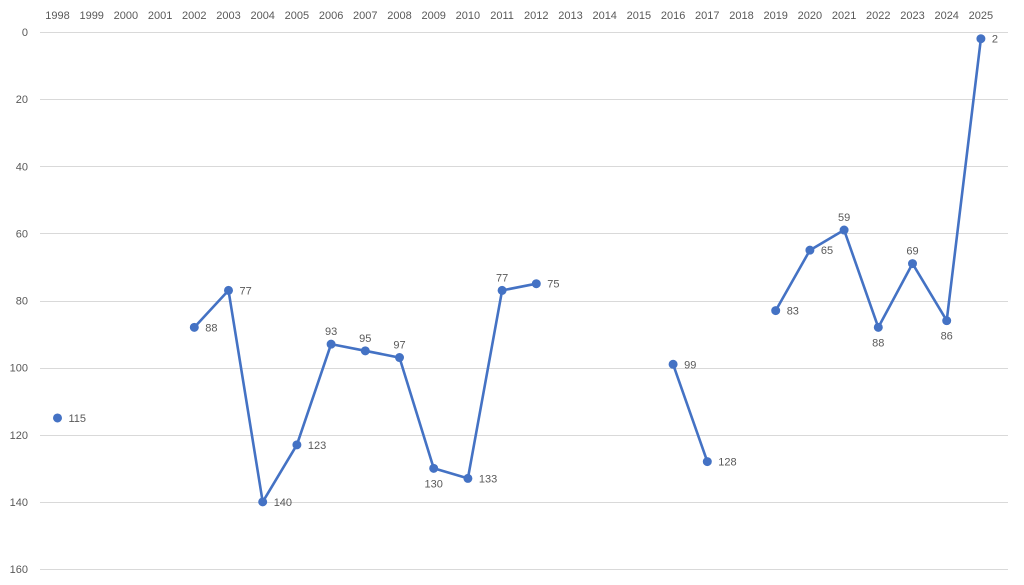 The image size is (1024, 585). Describe the element at coordinates (793, 312) in the screenshot. I see `data-label-2019: 83` at that location.